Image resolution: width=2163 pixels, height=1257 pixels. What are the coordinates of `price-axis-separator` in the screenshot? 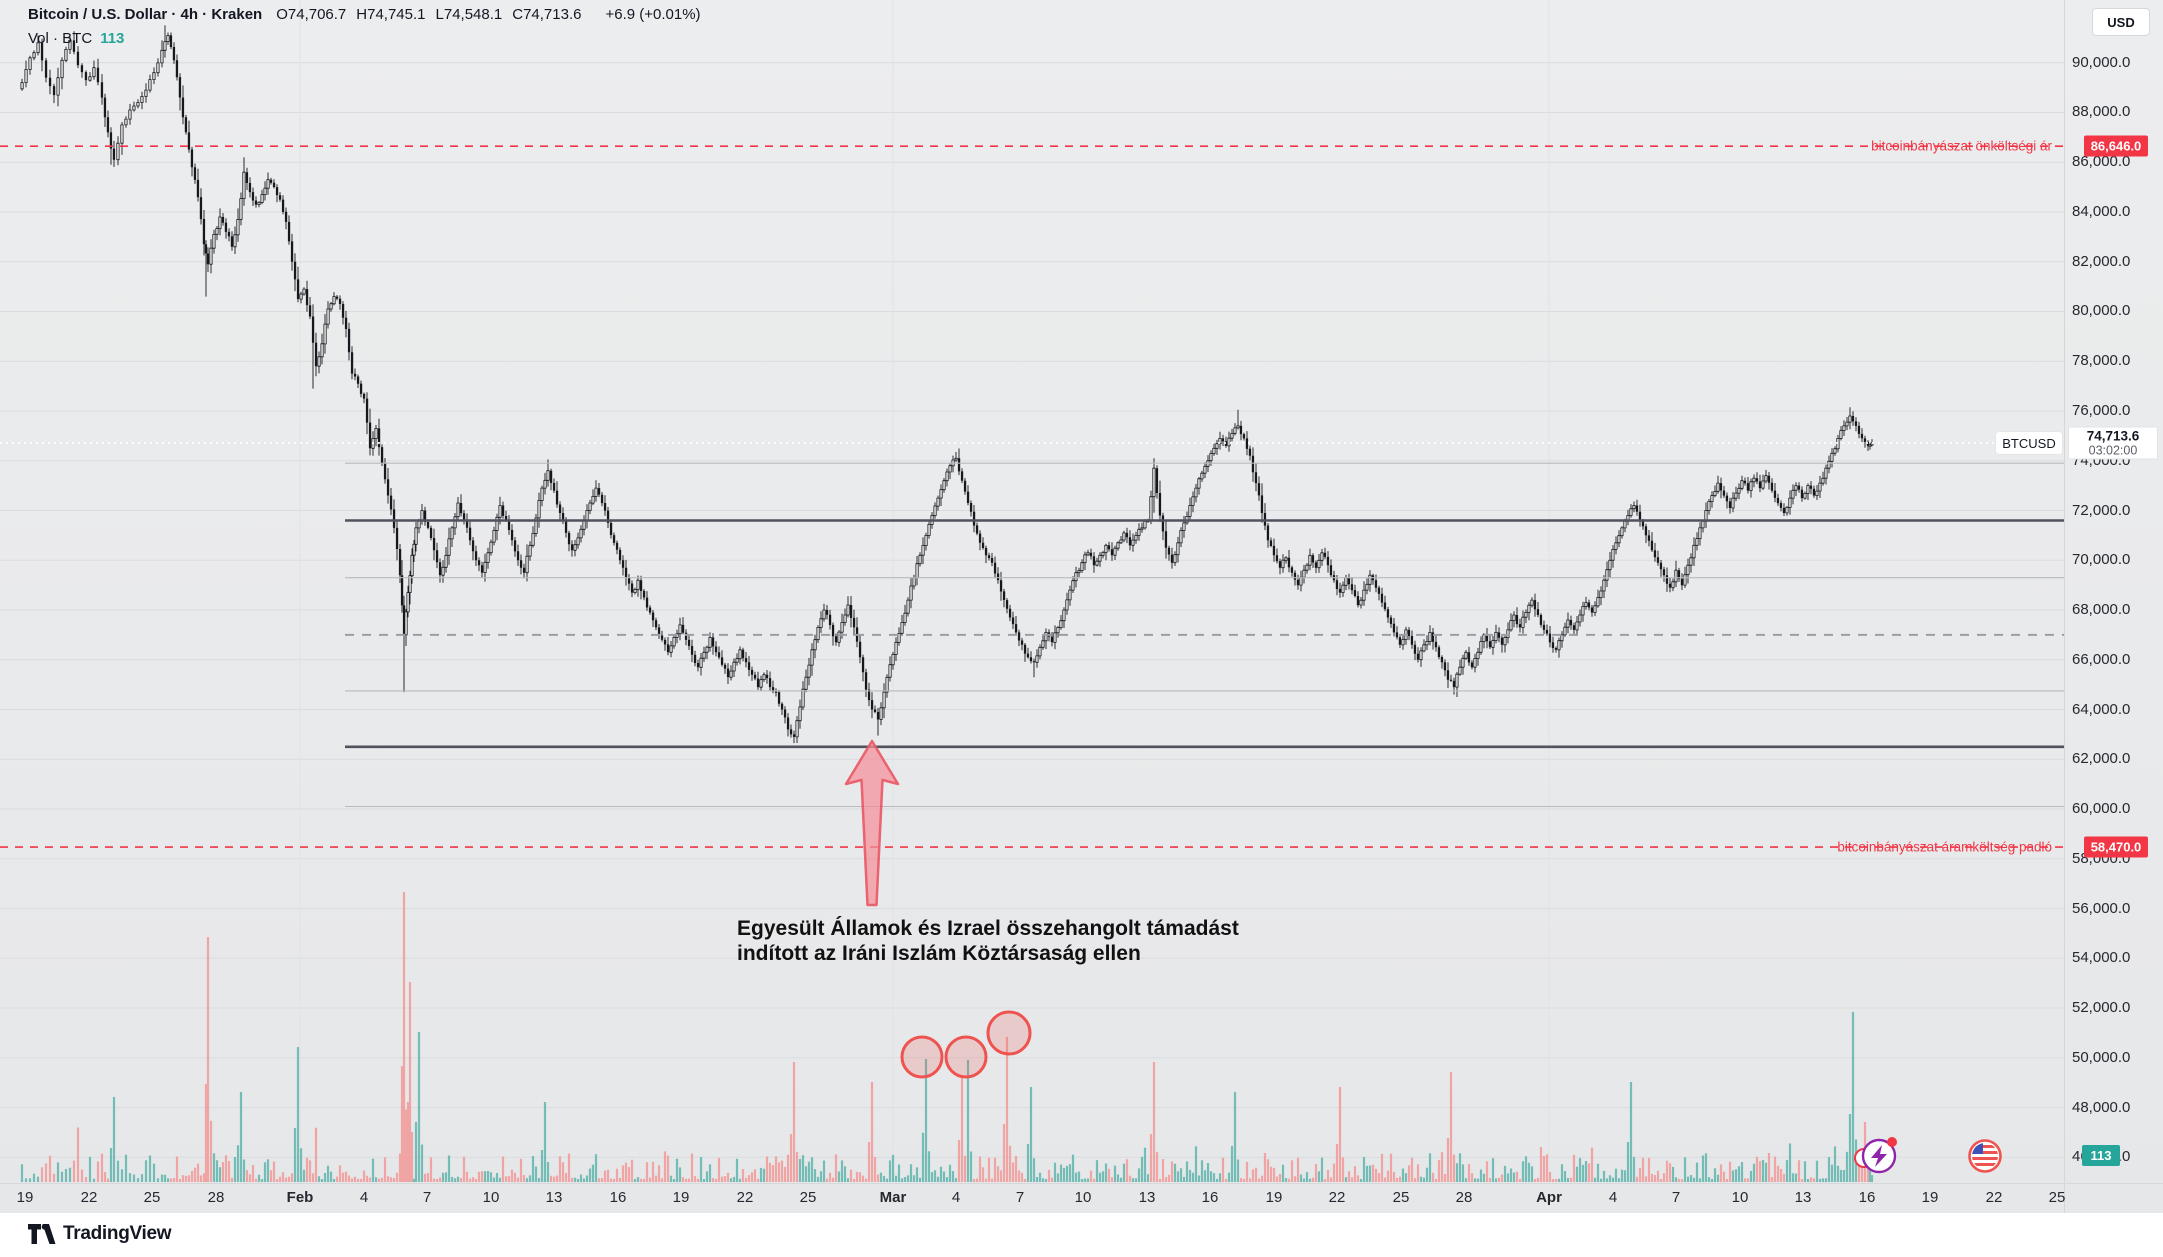 It's located at (2064, 606).